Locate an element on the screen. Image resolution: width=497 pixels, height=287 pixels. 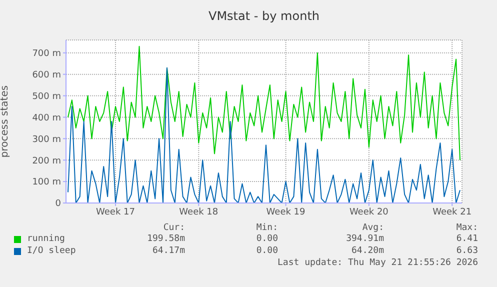
x-tick-label: Week 21 is located at coordinates (452, 212).